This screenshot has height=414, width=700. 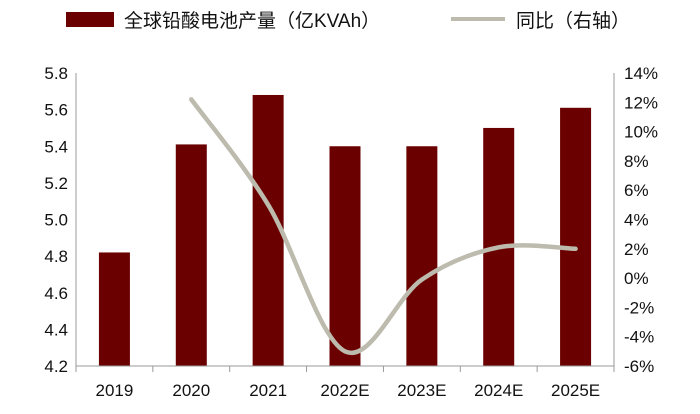 I want to click on x-tick-label: 2021, so click(x=268, y=390).